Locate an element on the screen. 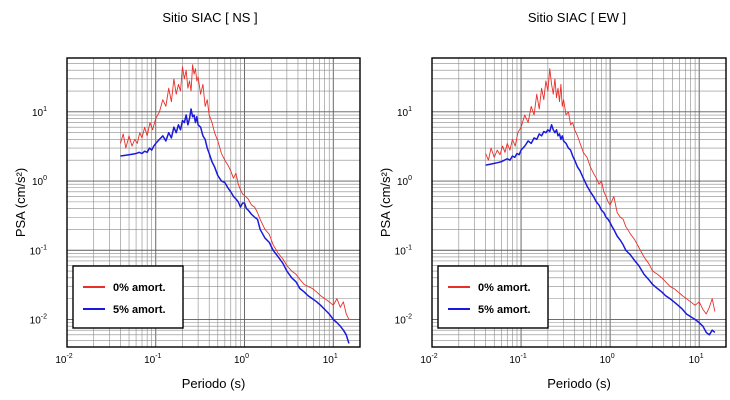 This screenshot has height=400, width=730. chart-title: Sitio SIAC [ NS ] is located at coordinates (209, 17).